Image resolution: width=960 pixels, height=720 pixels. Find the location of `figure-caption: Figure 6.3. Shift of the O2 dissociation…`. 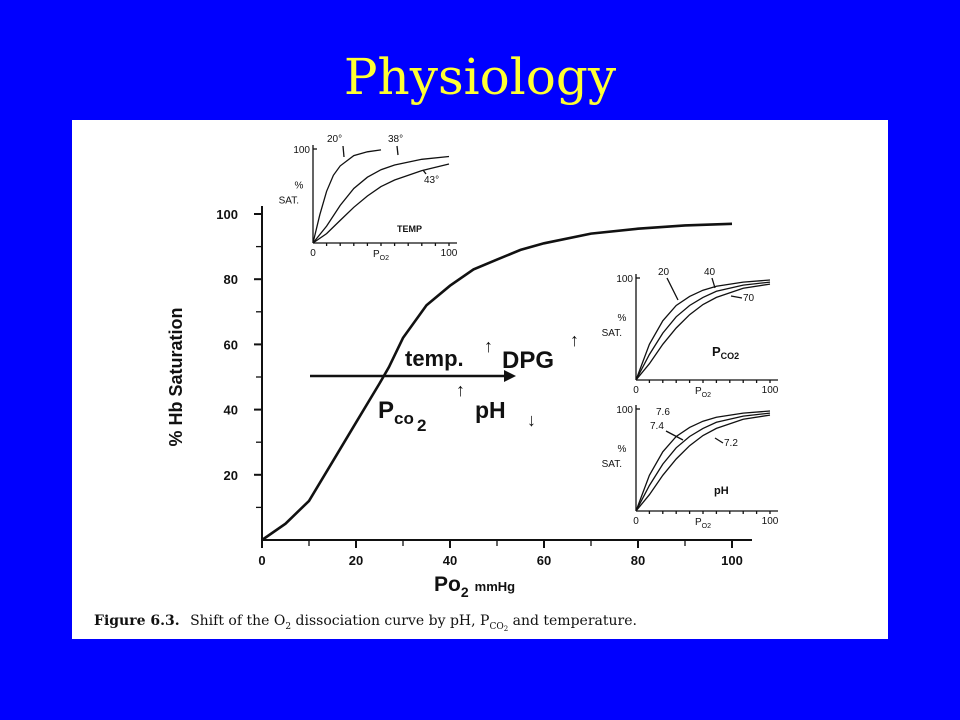

figure-caption: Figure 6.3. Shift of the O2 dissociation… is located at coordinates (365, 623).